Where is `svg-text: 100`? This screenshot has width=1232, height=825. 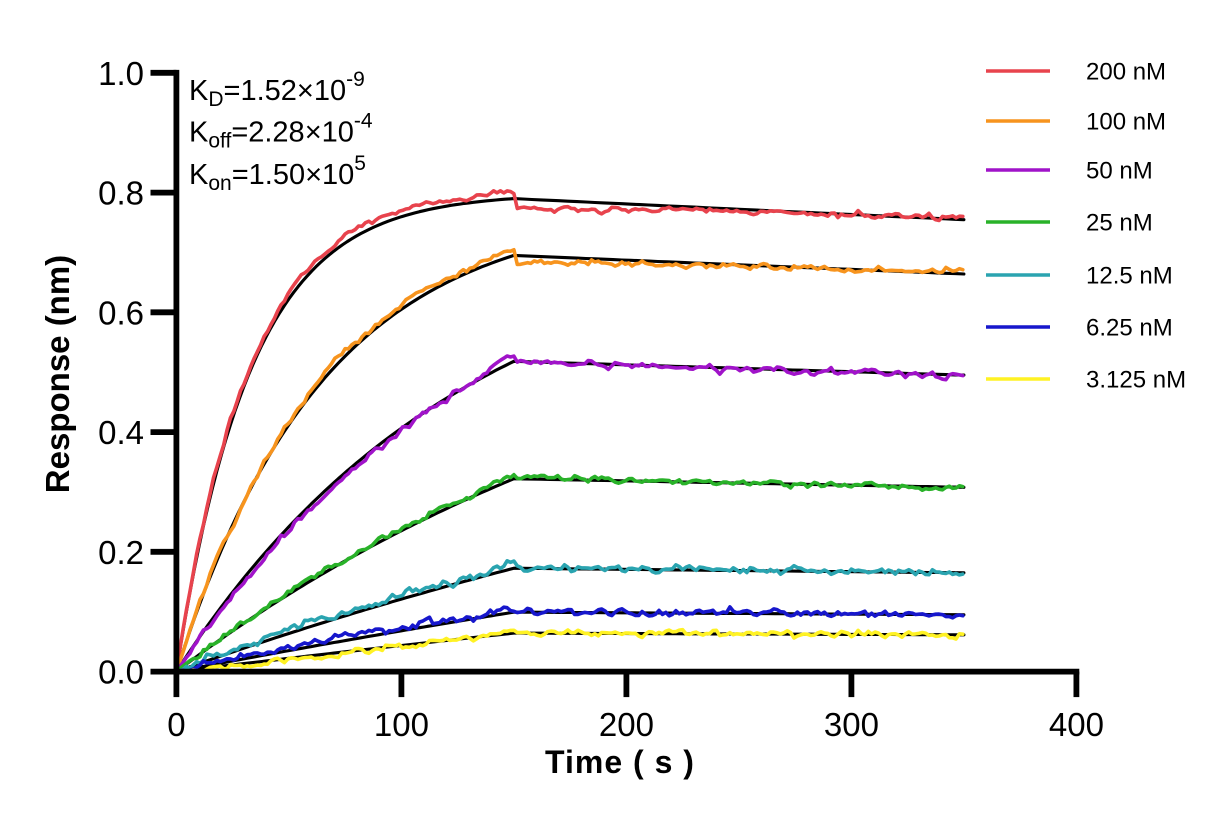 svg-text: 100 is located at coordinates (401, 724).